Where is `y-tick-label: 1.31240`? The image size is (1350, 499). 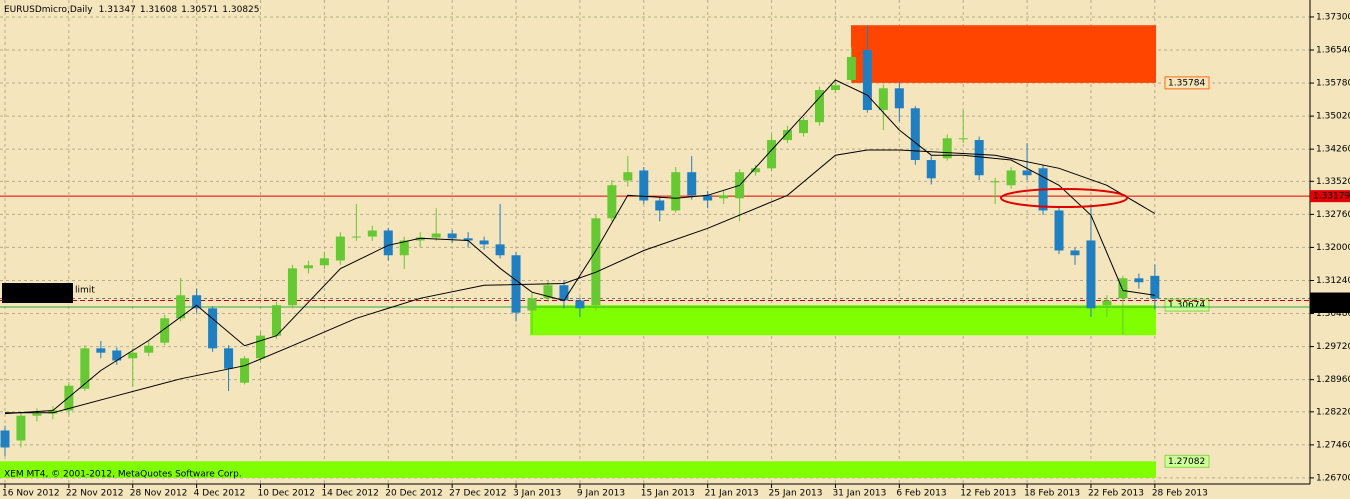
y-tick-label: 1.31240 is located at coordinates (1333, 281).